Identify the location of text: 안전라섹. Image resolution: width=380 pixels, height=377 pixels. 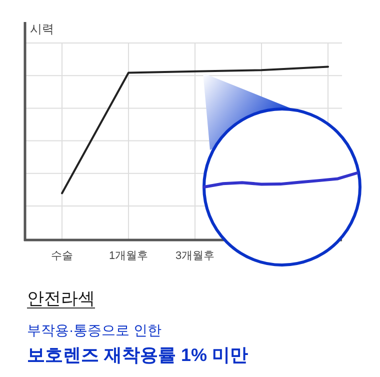
(61, 298).